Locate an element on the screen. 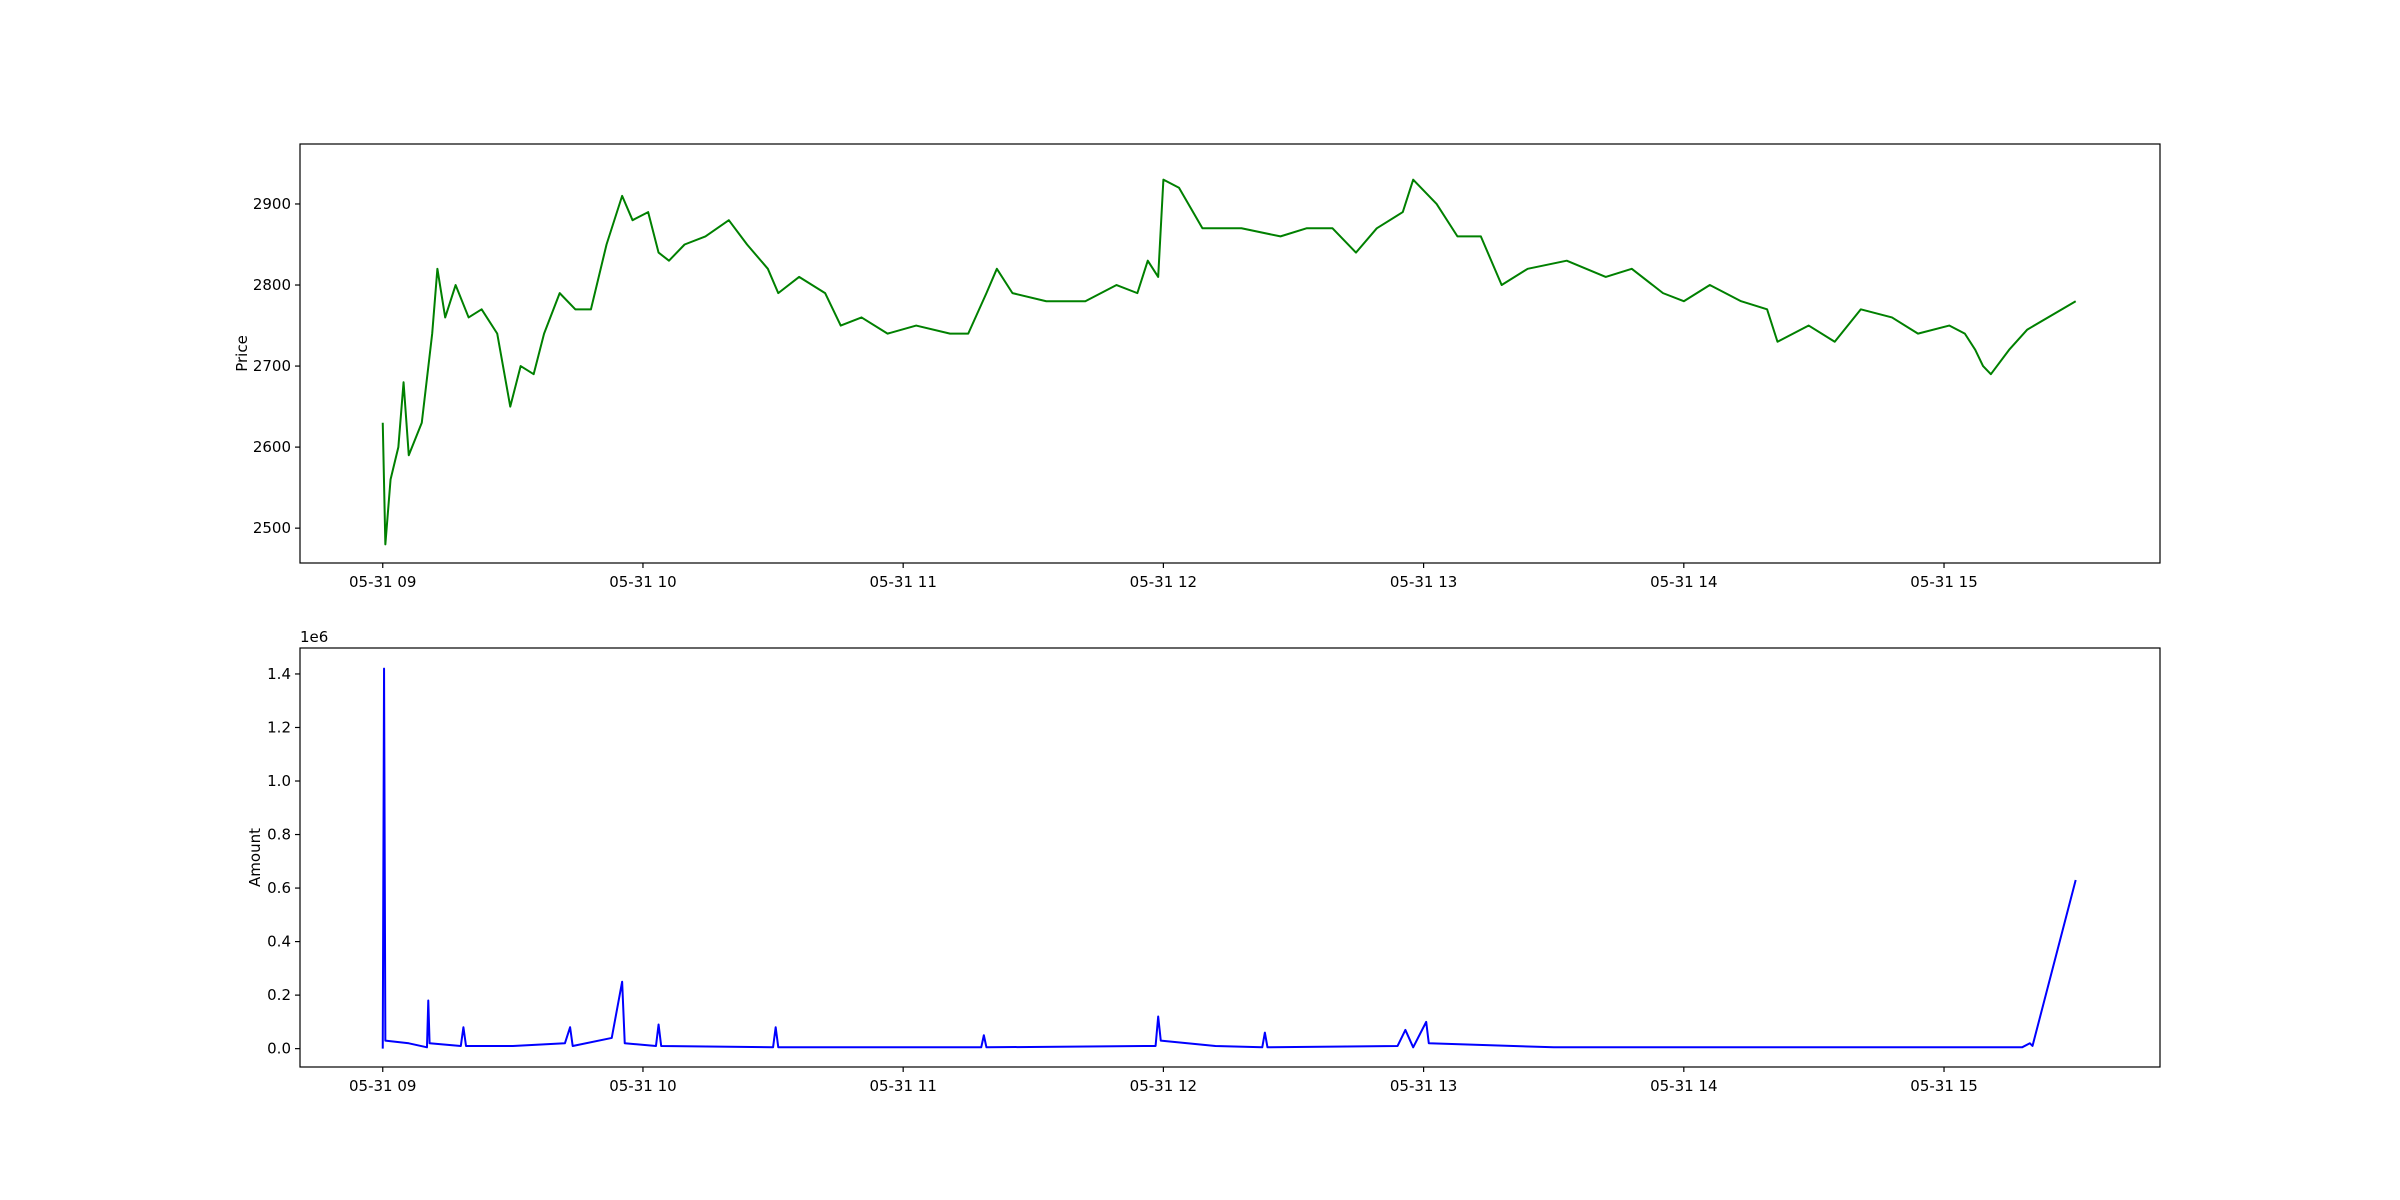 Image resolution: width=2400 pixels, height=1200 pixels. y-tick-label: 0.2 is located at coordinates (279, 995).